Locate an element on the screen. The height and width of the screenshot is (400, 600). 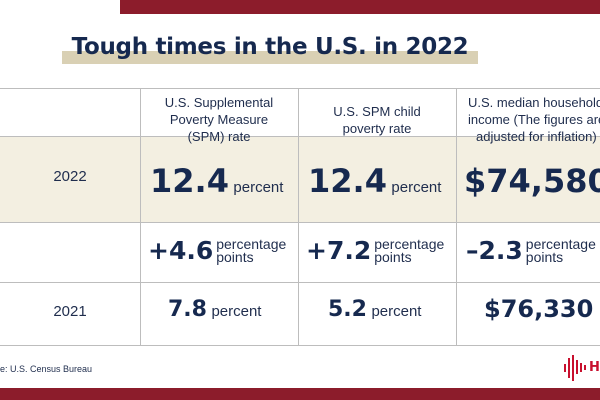
source-note: e: U.S. Census Bureau is located at coordinates (46, 369).